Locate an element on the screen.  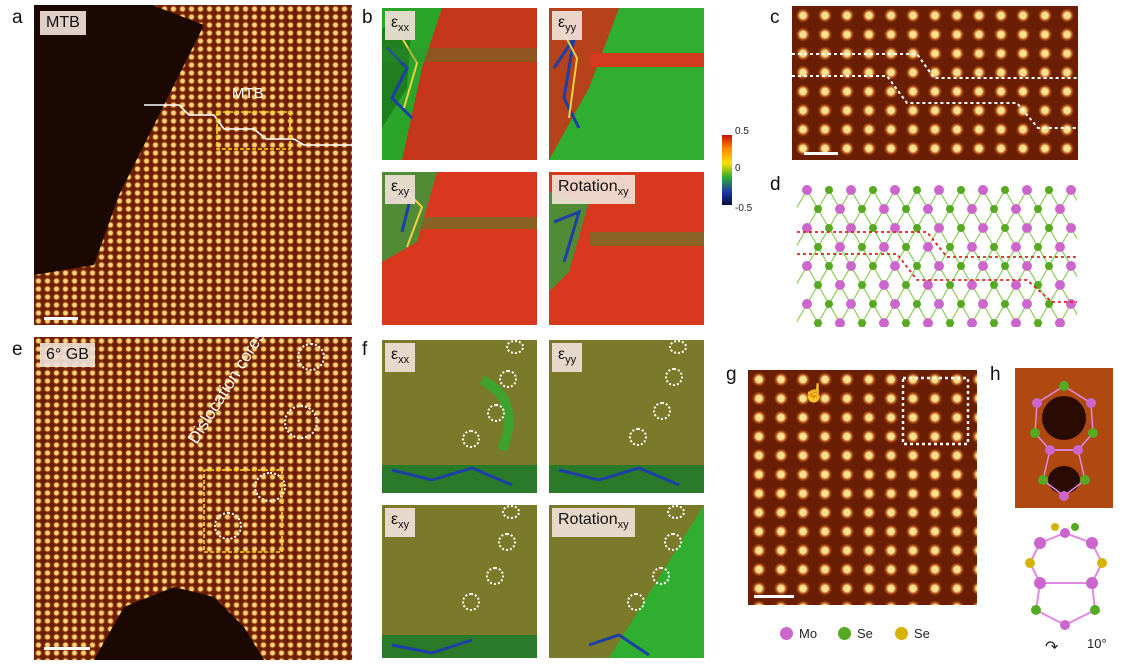
map-label-eyy: εyy is located at coordinates (567, 26).